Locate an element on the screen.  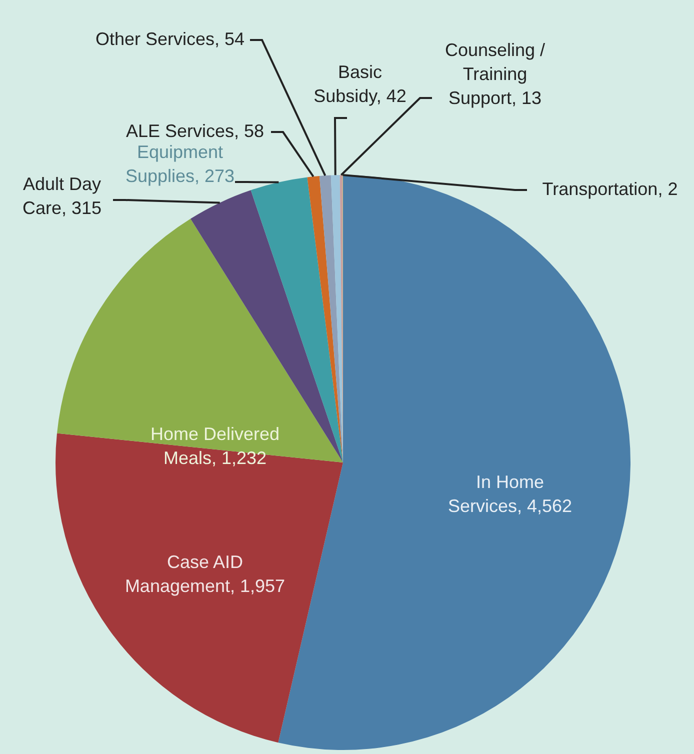
slice-label: Case AID Management, 1,957 is located at coordinates (205, 574).